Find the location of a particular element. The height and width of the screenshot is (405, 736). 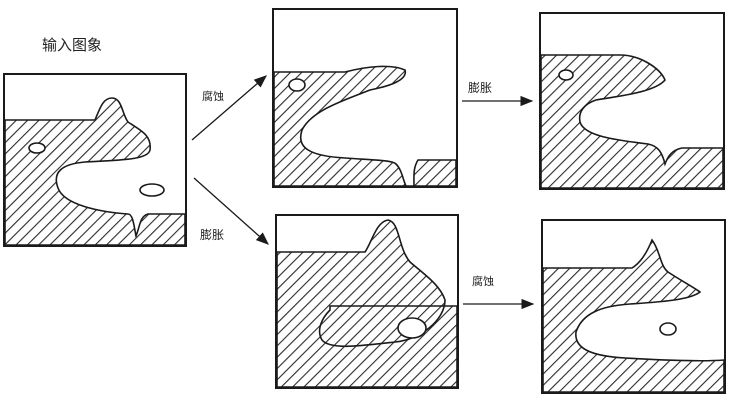

closing-shape is located at coordinates (633, 315).